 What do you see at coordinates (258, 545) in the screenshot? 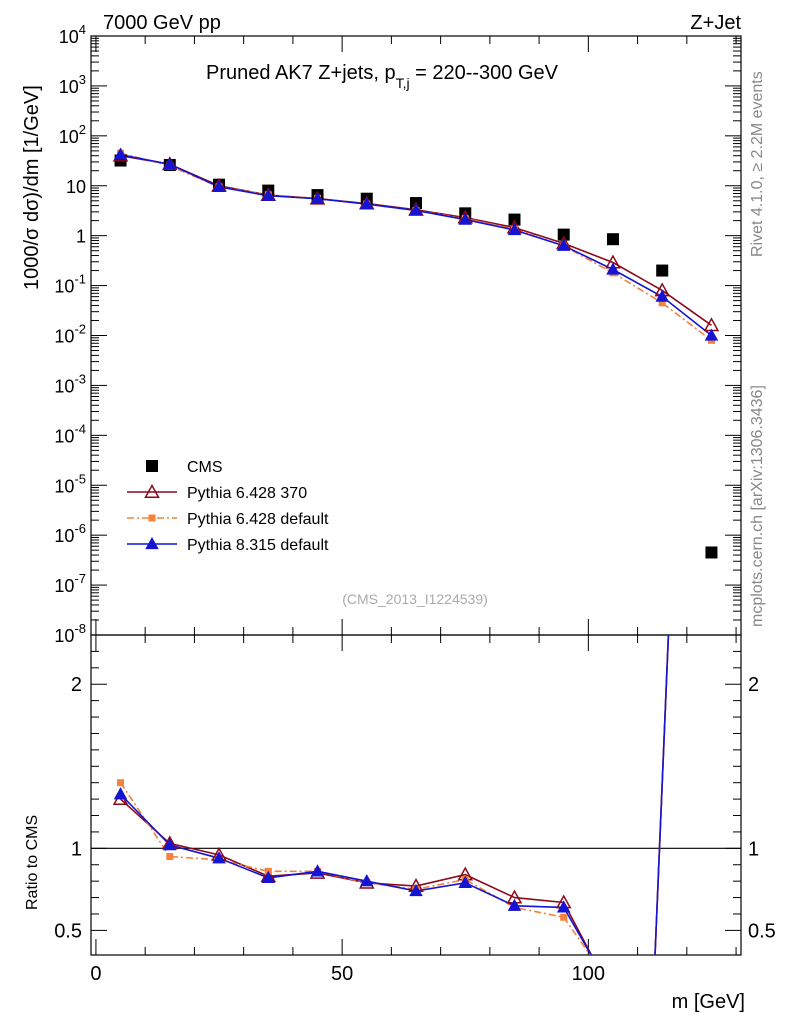
I see `legend-label-p8_default: Pythia 8.315 default` at bounding box center [258, 545].